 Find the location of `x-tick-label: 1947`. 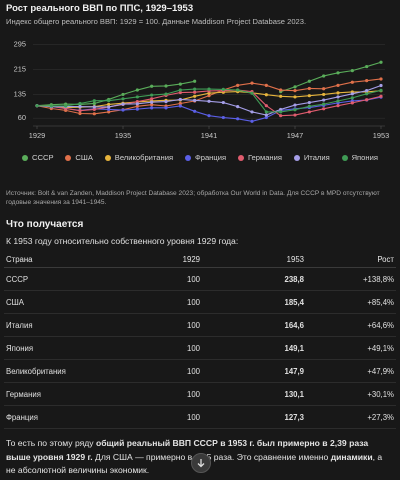

x-tick-label: 1947 is located at coordinates (295, 135).